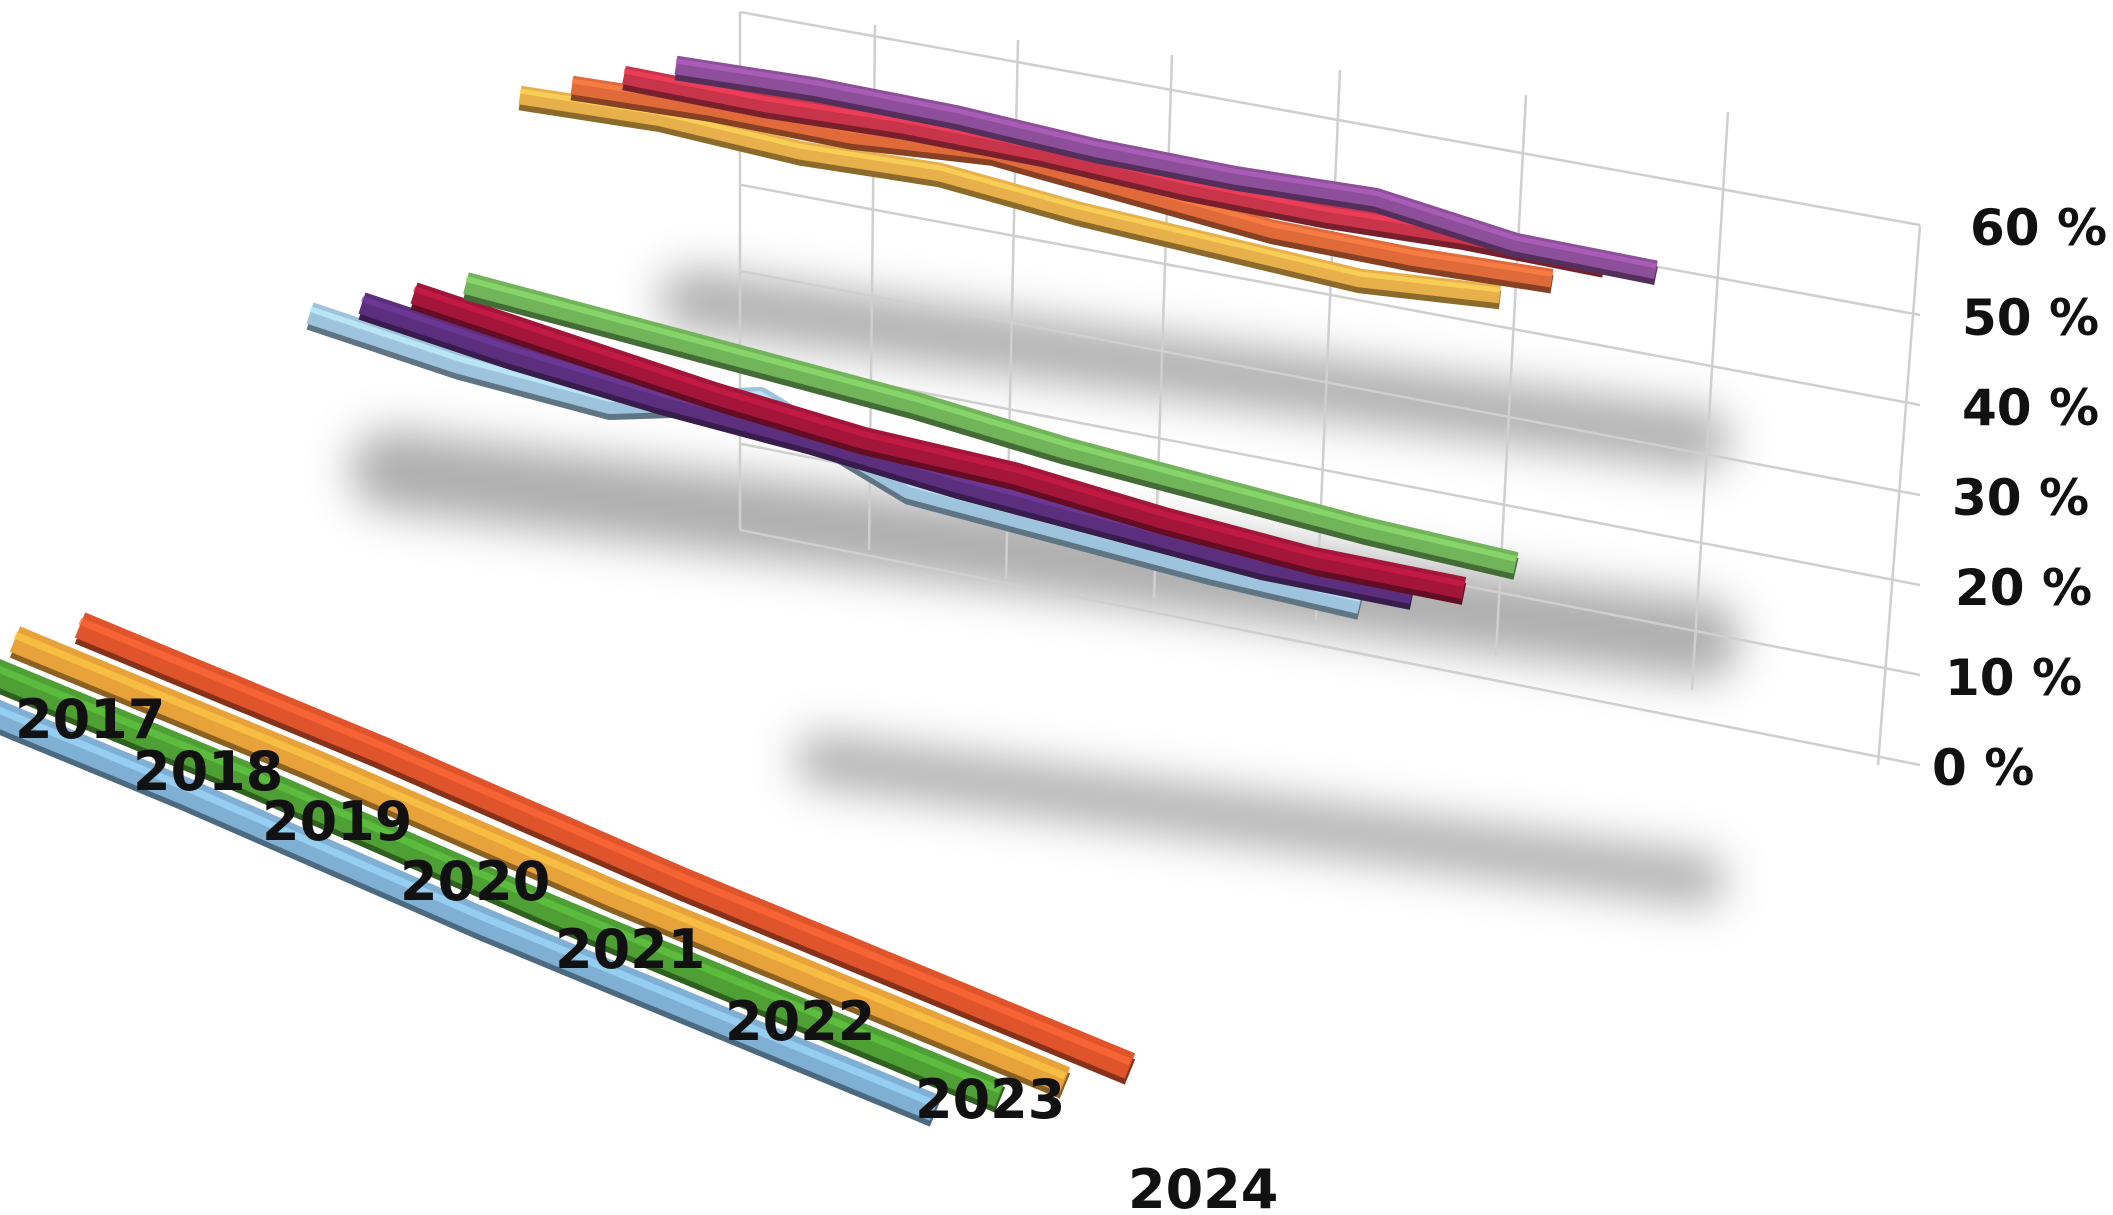  I want to click on y-tick-label: 60 %, so click(2038, 228).